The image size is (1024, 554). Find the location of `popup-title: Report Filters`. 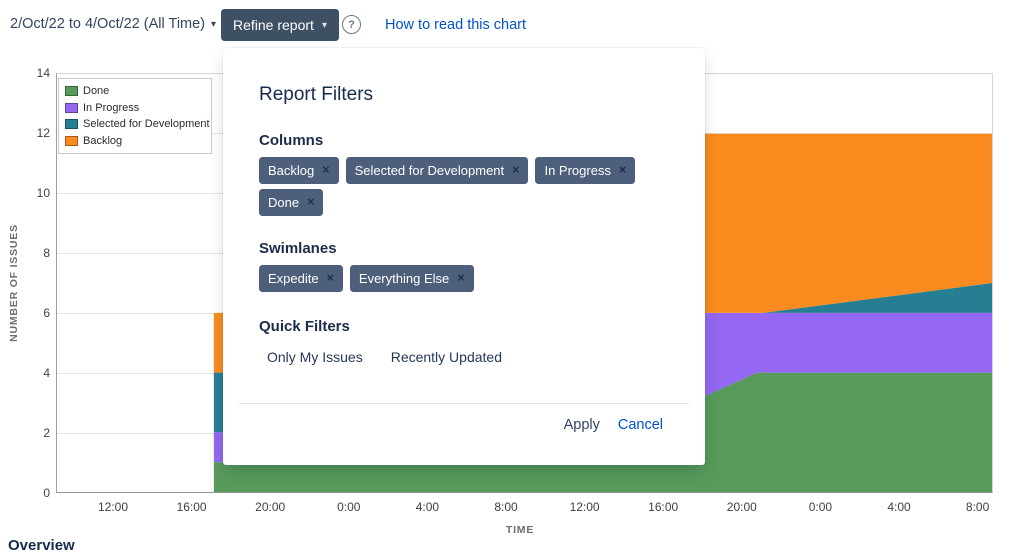

popup-title: Report Filters is located at coordinates (316, 94).